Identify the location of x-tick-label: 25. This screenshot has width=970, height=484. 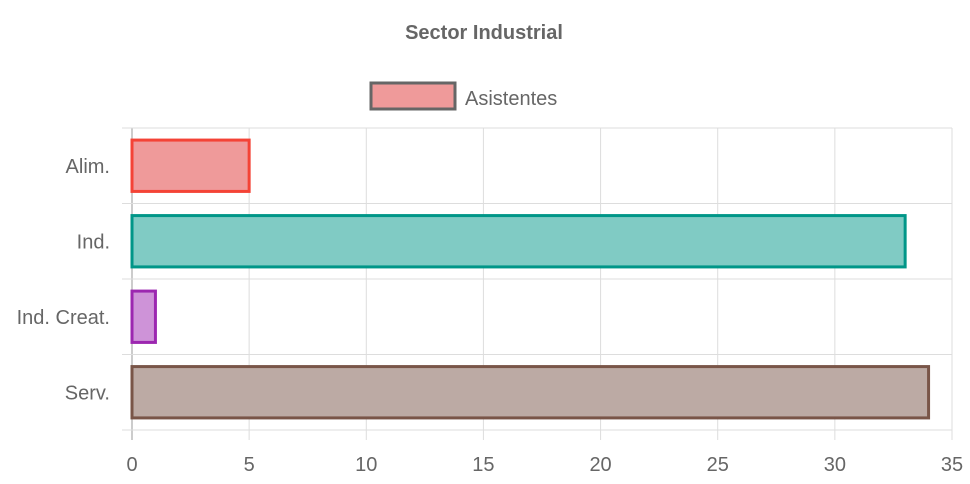
(718, 465).